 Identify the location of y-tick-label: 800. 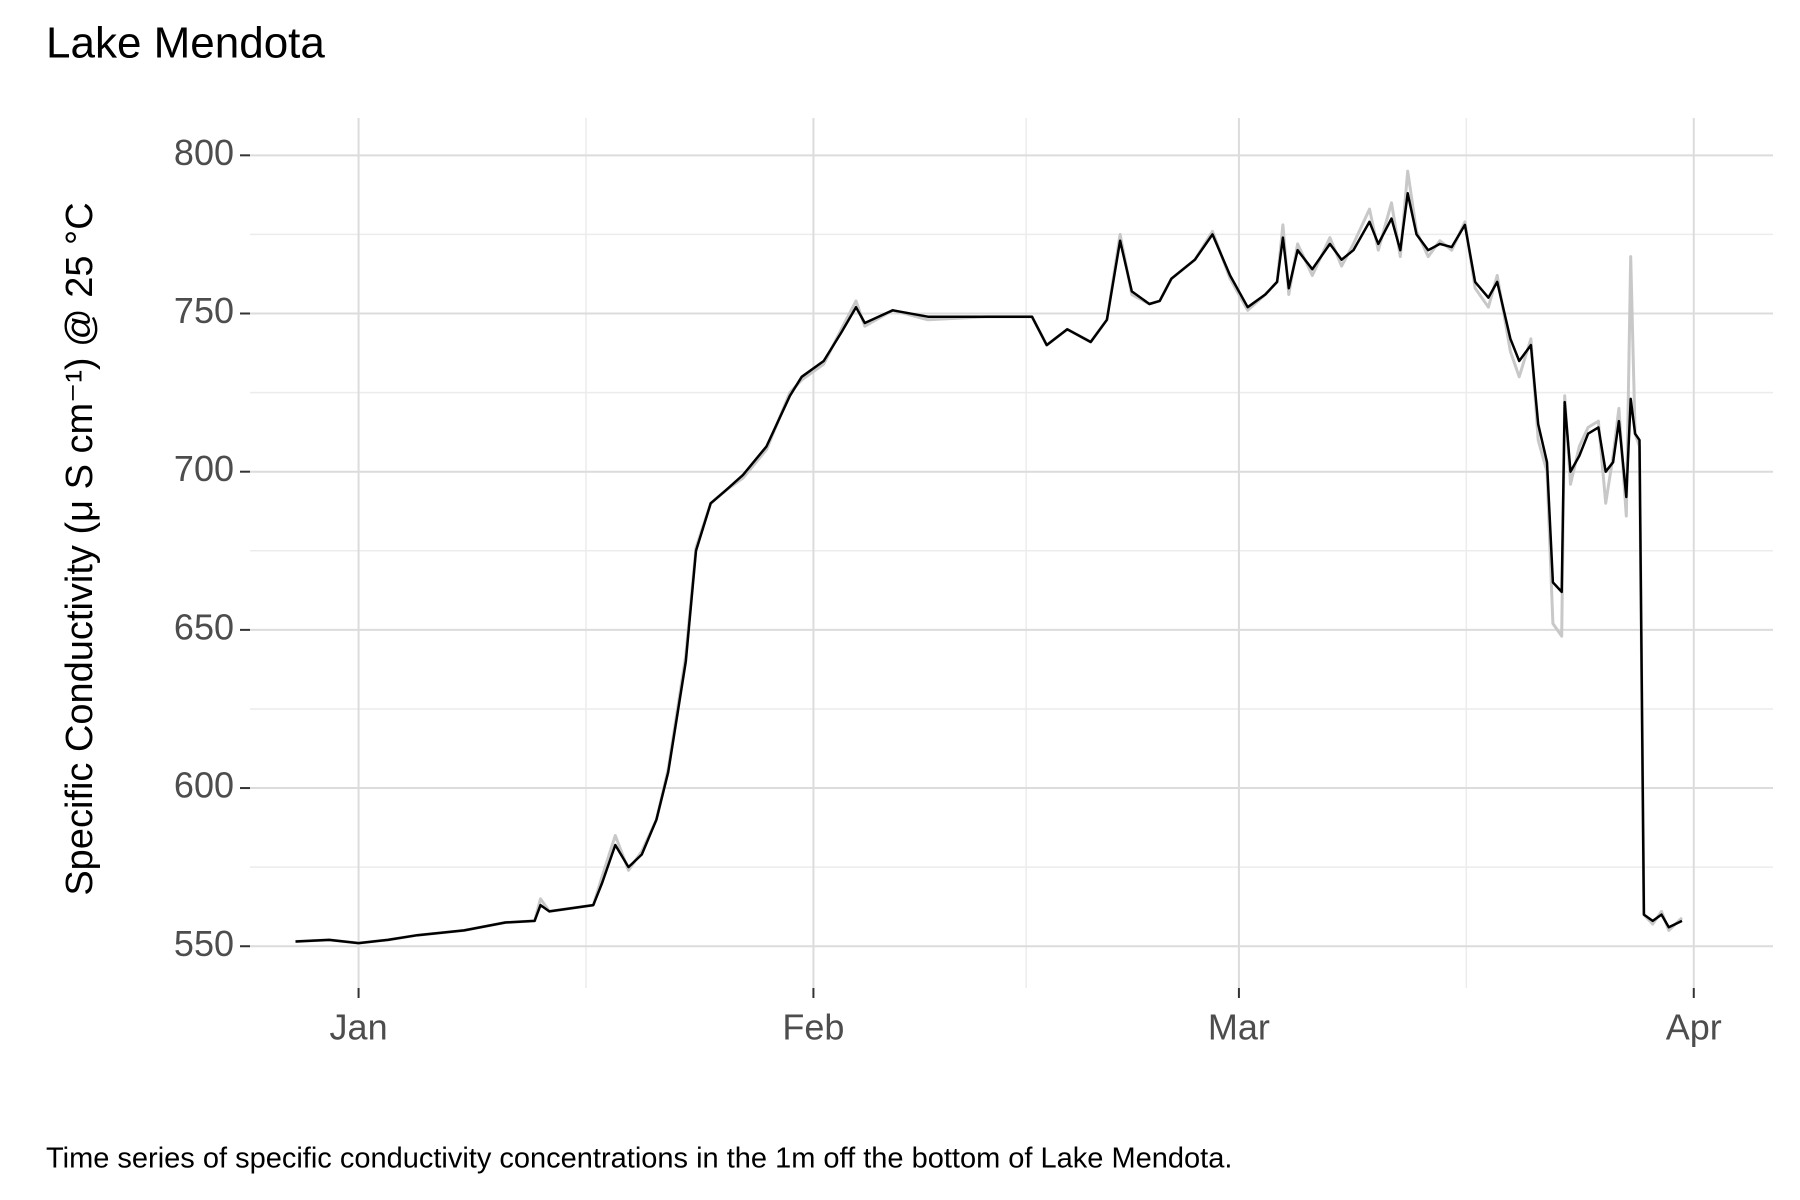
(204, 152).